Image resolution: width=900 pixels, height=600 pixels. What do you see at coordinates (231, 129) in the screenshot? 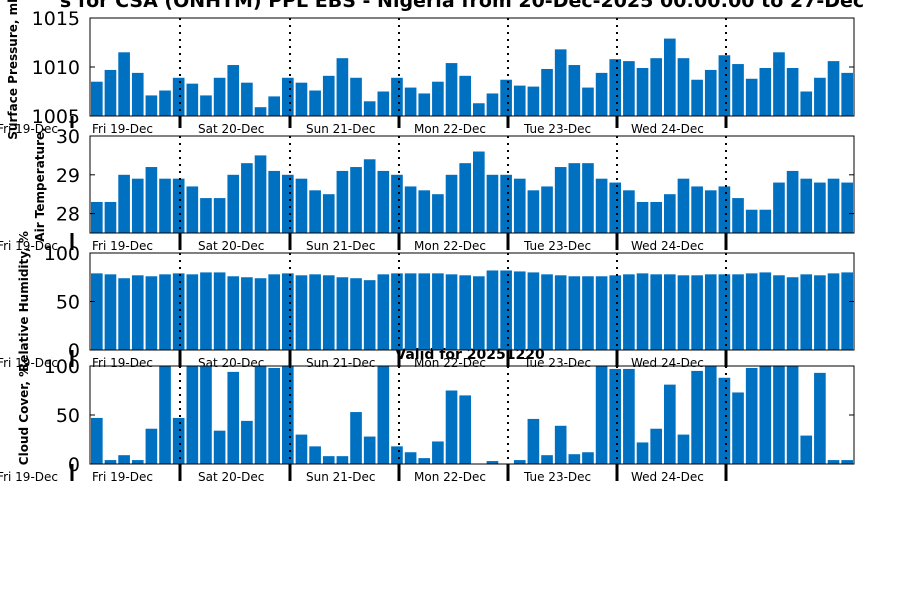
I see `x-tick-label: Sat 20-Dec` at bounding box center [231, 129].